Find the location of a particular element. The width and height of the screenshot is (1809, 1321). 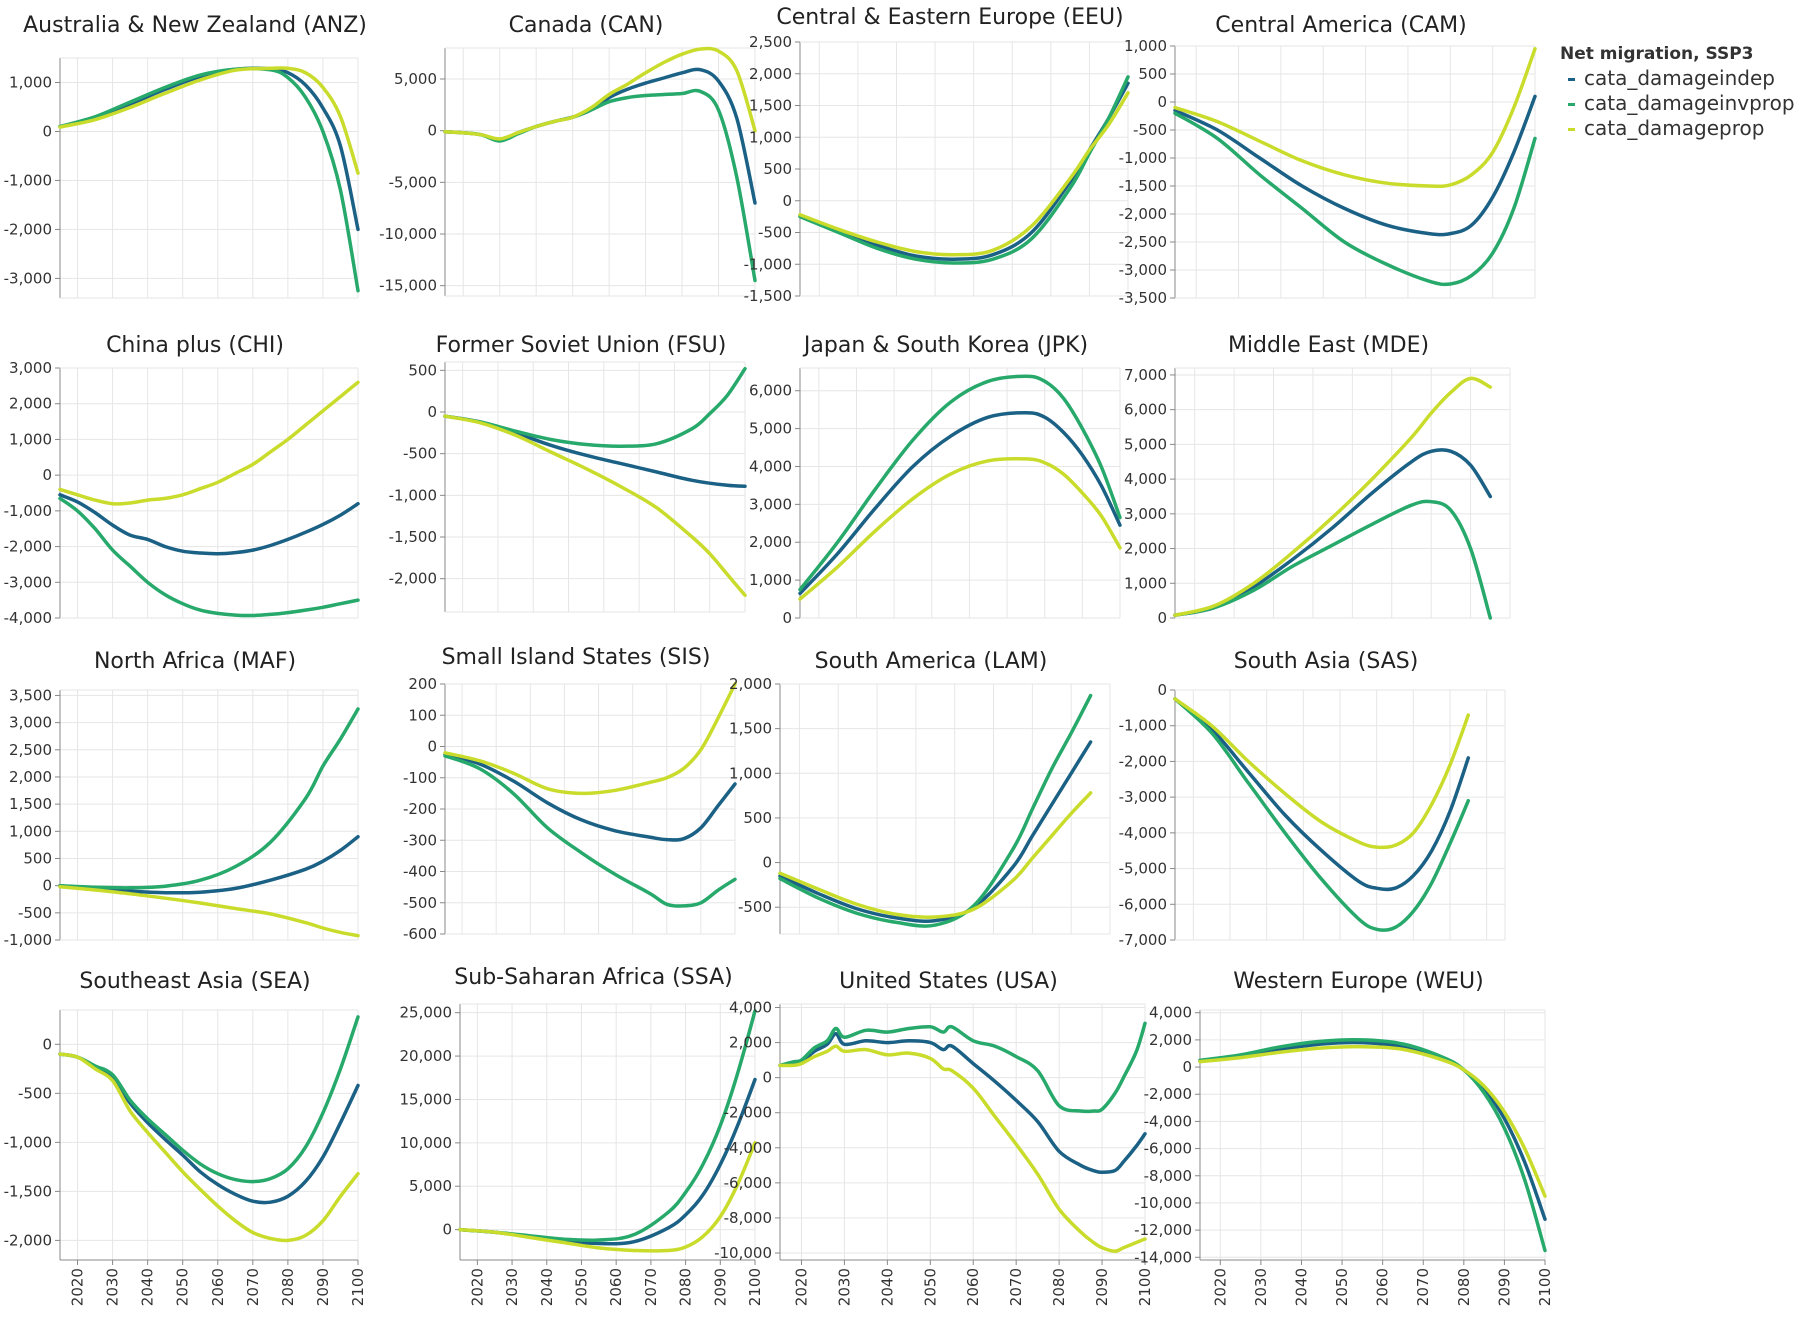

panel-title: Western Europe (WEU) is located at coordinates (1358, 981).